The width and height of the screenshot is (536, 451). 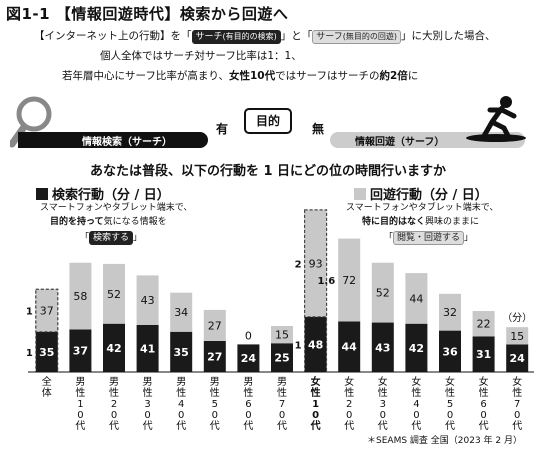 What do you see at coordinates (517, 318) in the screenshot?
I see `unit-label: （分）` at bounding box center [517, 318].